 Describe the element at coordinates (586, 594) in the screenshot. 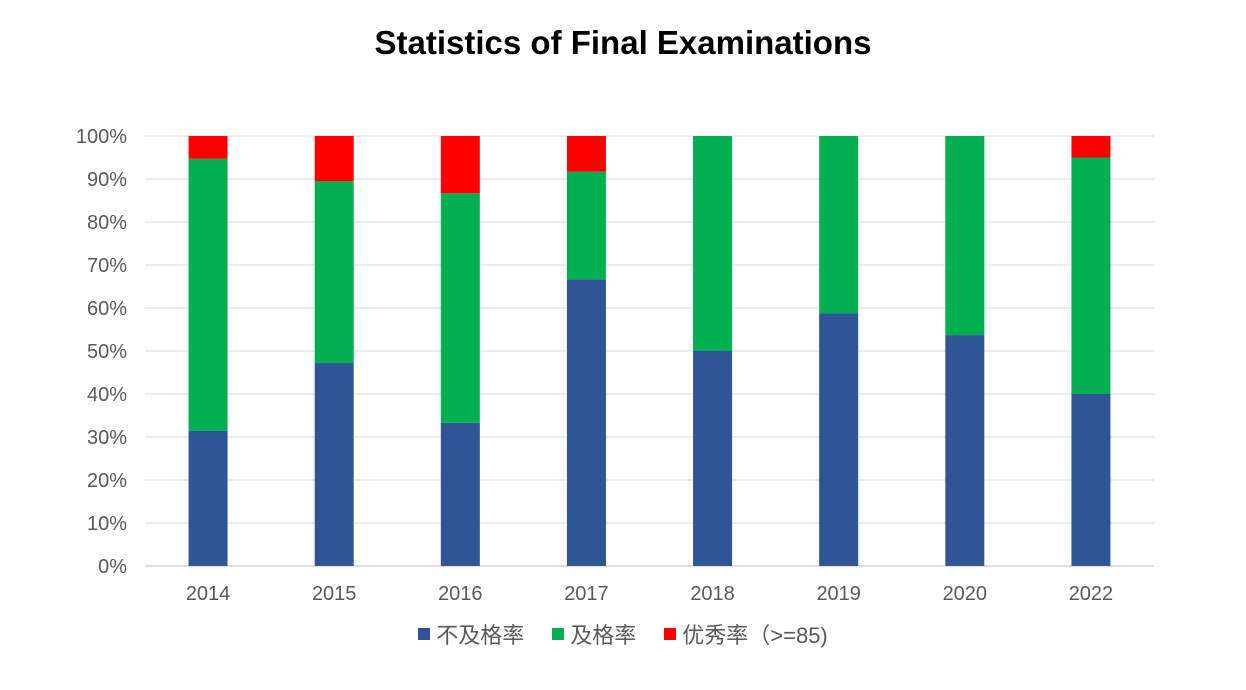

I see `x-tick-label: 2017` at that location.